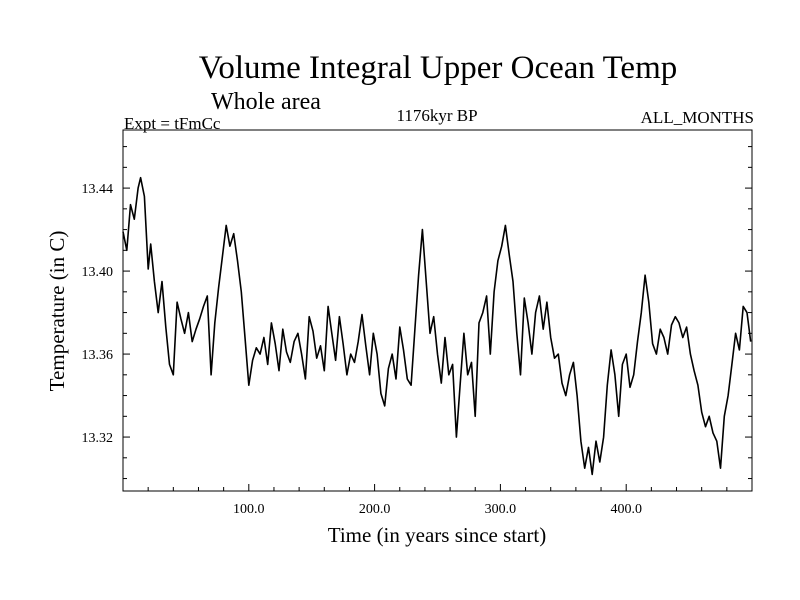 This screenshot has width=800, height=600. What do you see at coordinates (437, 487) in the screenshot?
I see `x-axis-ticks` at bounding box center [437, 487].